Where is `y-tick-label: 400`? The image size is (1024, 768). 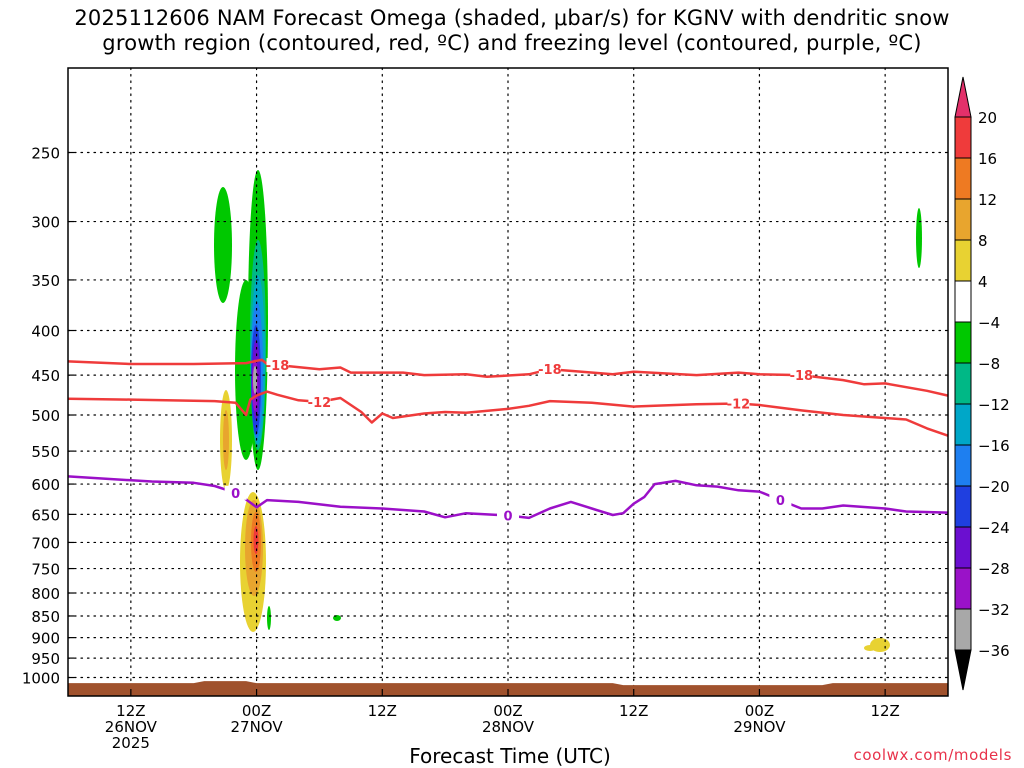 y-tick-label: 400 is located at coordinates (45, 332).